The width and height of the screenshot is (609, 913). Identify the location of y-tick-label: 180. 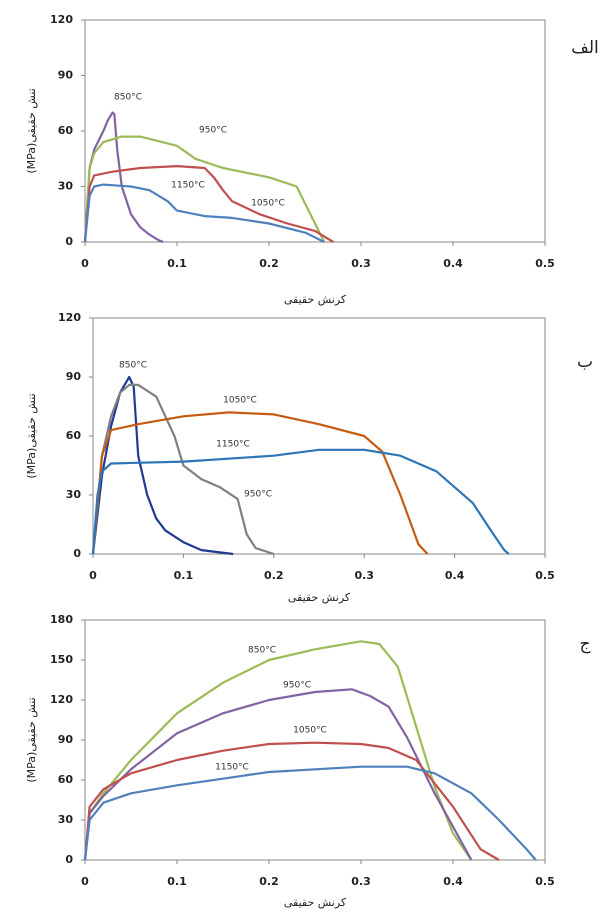
(61, 619).